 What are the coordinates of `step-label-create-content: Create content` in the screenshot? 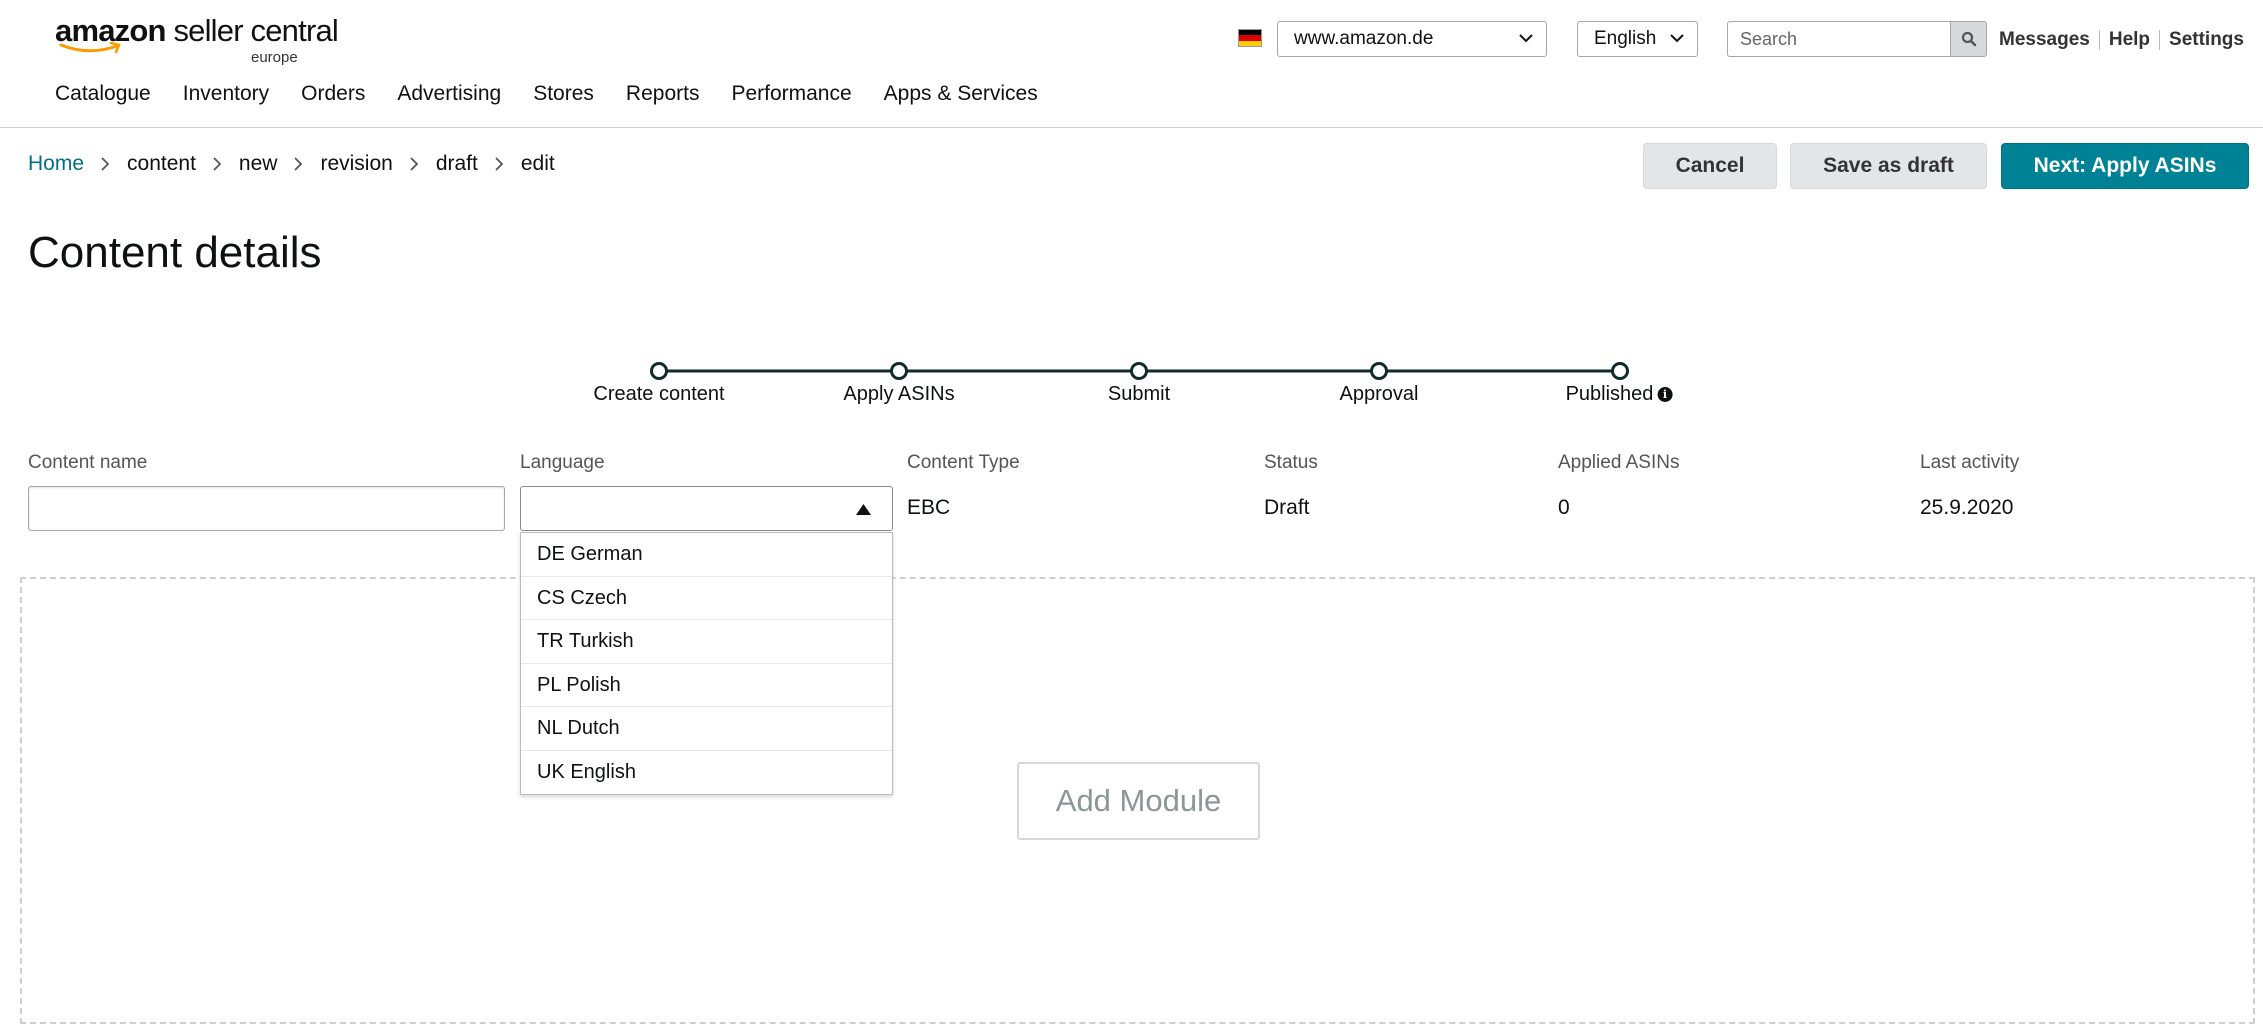 It's located at (659, 394).